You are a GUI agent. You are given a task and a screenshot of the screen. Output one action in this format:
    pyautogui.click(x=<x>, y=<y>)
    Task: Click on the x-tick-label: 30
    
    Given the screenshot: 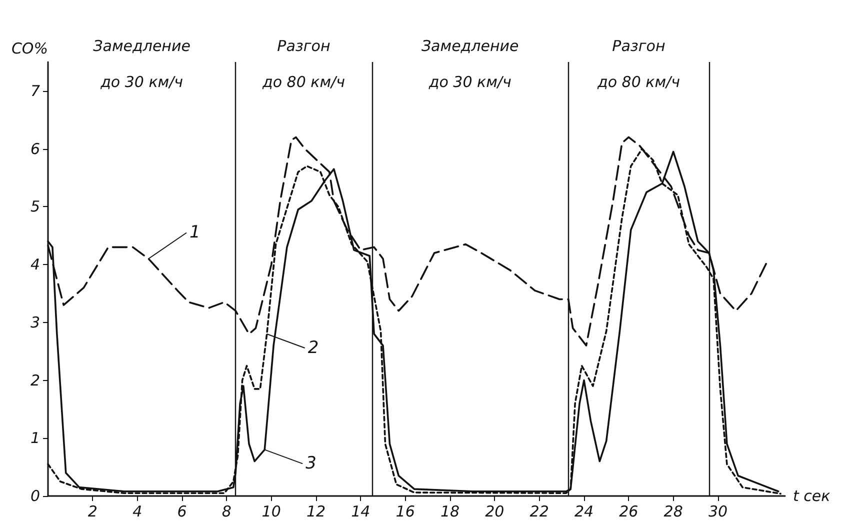 What is the action you would take?
    pyautogui.click(x=718, y=511)
    